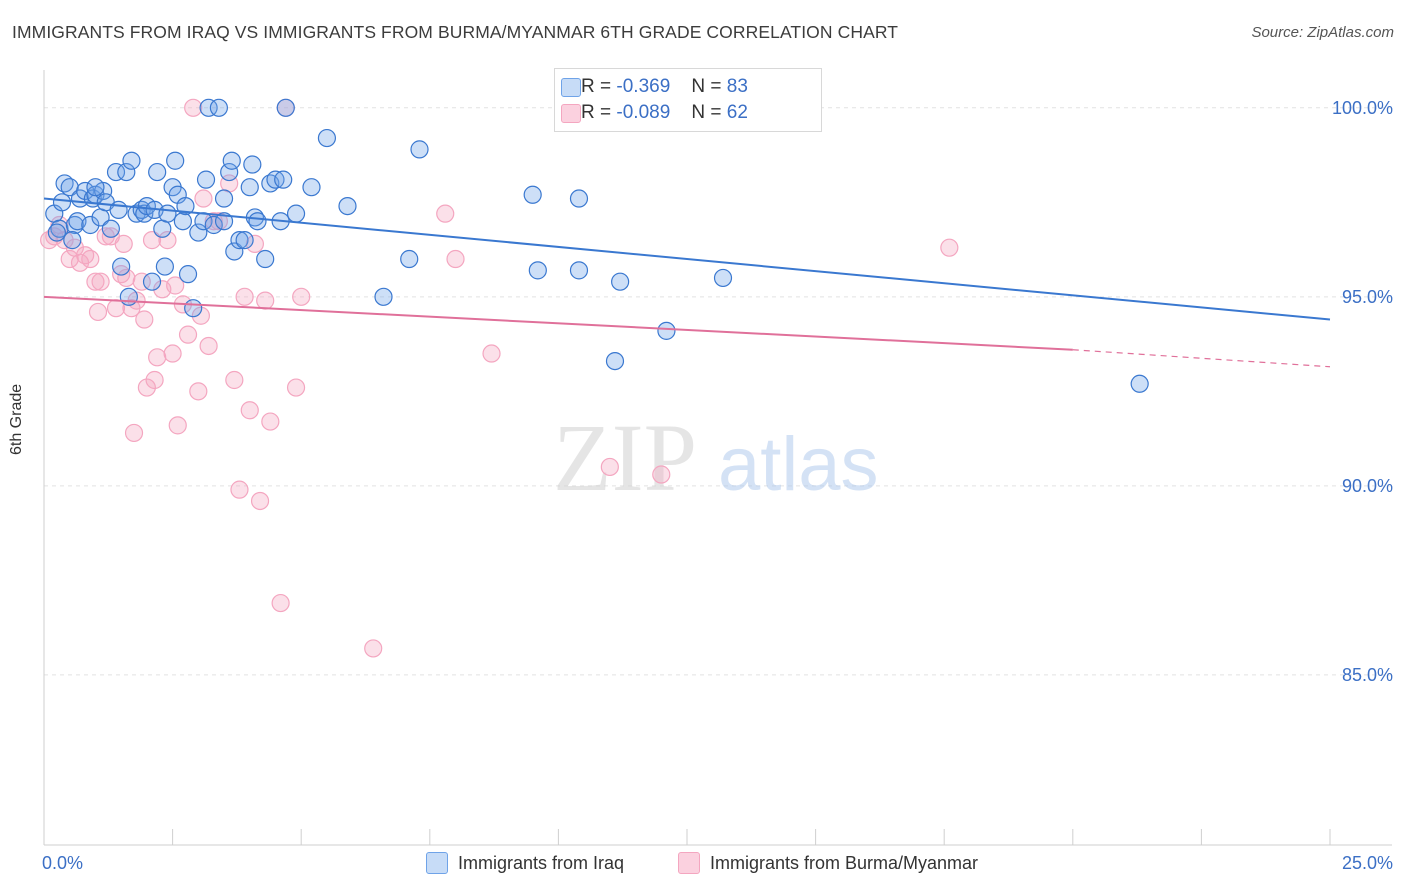 Image resolution: width=1406 pixels, height=892 pixels. Describe the element at coordinates (1201, 358) in the screenshot. I see `burma-trend-extension` at that location.